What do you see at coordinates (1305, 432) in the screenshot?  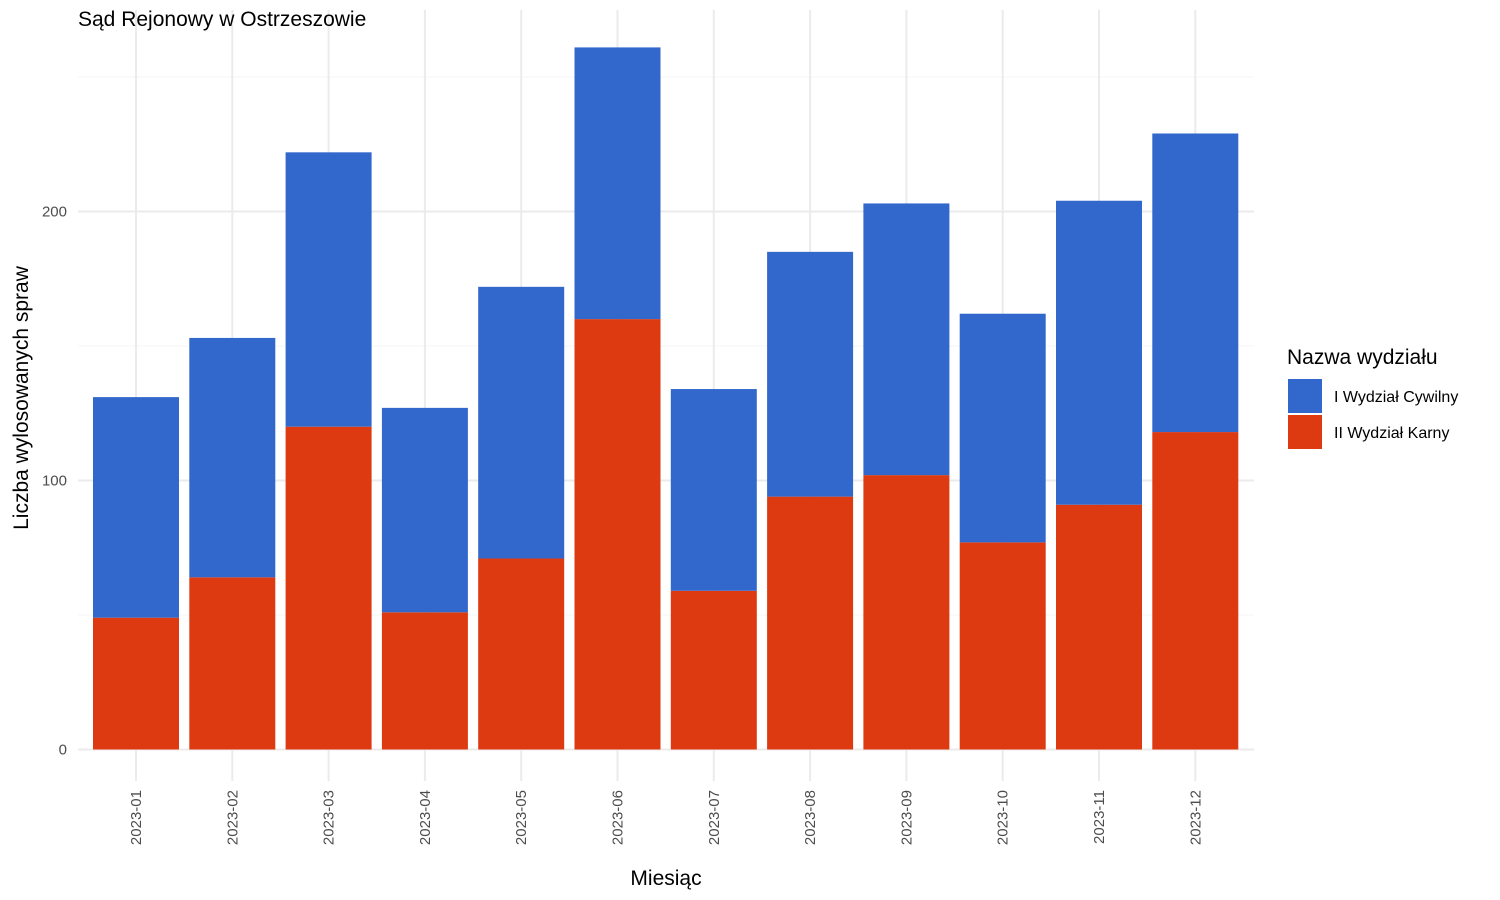 I see `legend-swatch-karny` at bounding box center [1305, 432].